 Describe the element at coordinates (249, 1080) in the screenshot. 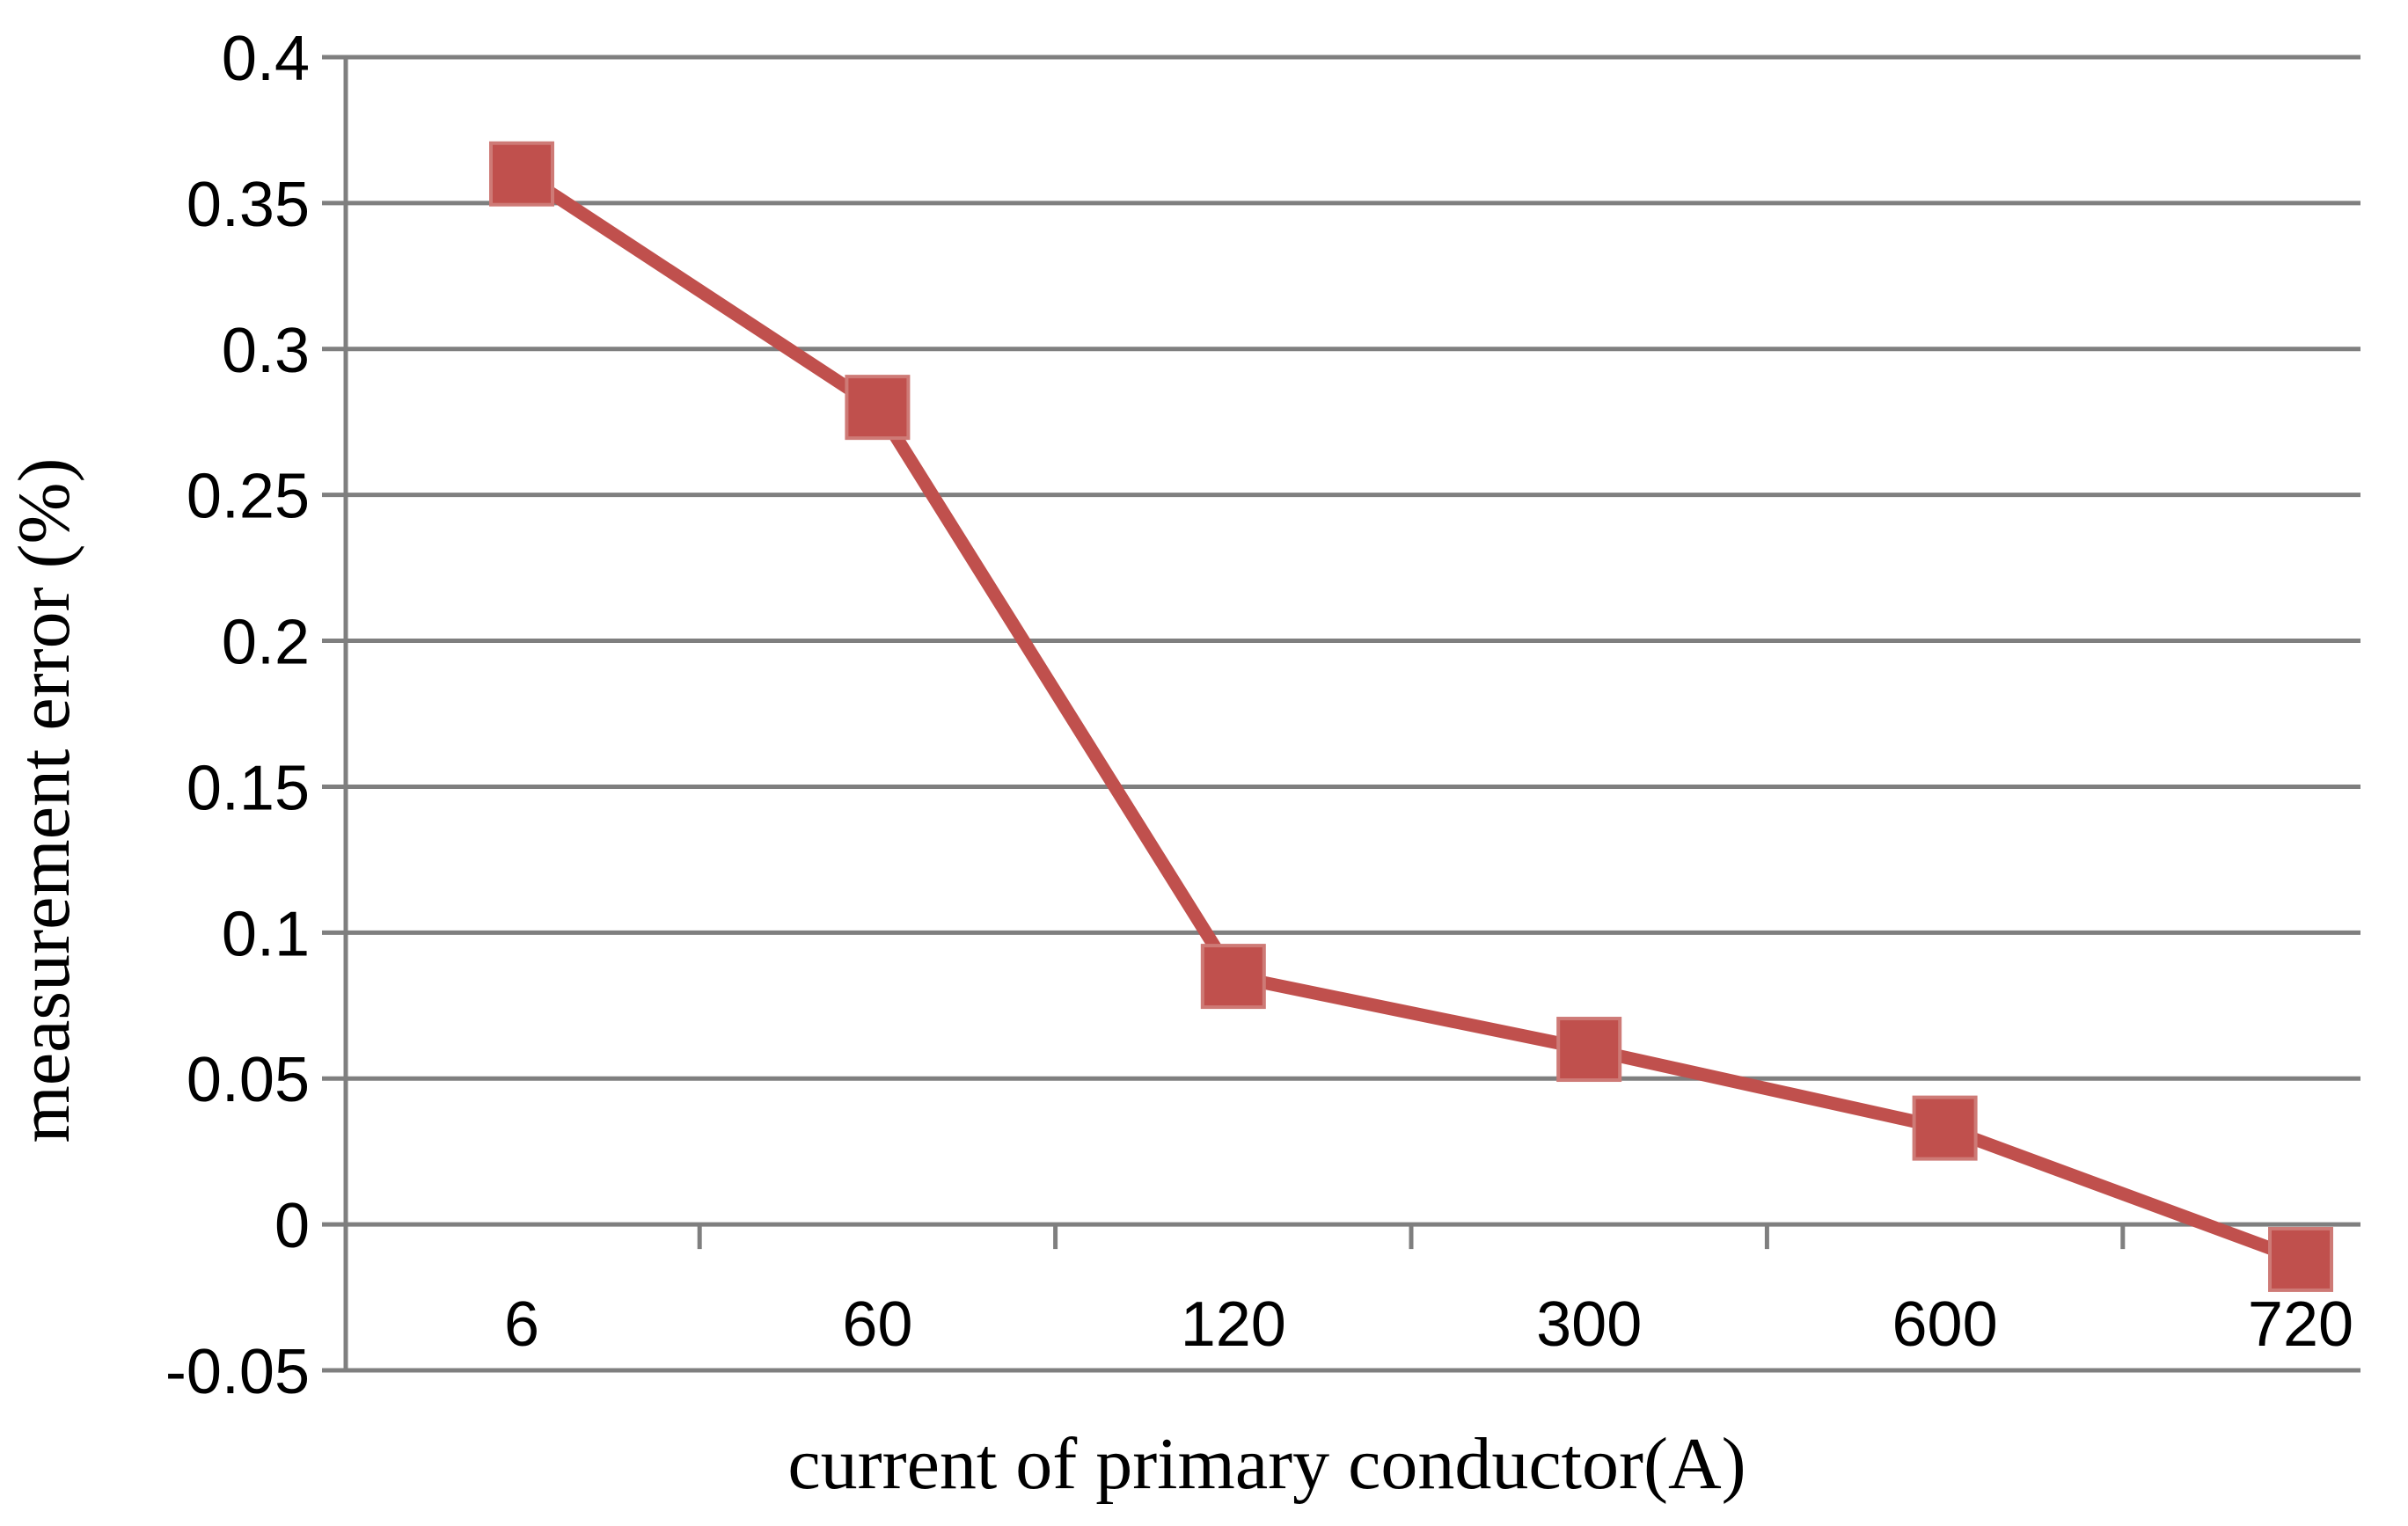

I see `y-tick-label: 0.05` at that location.